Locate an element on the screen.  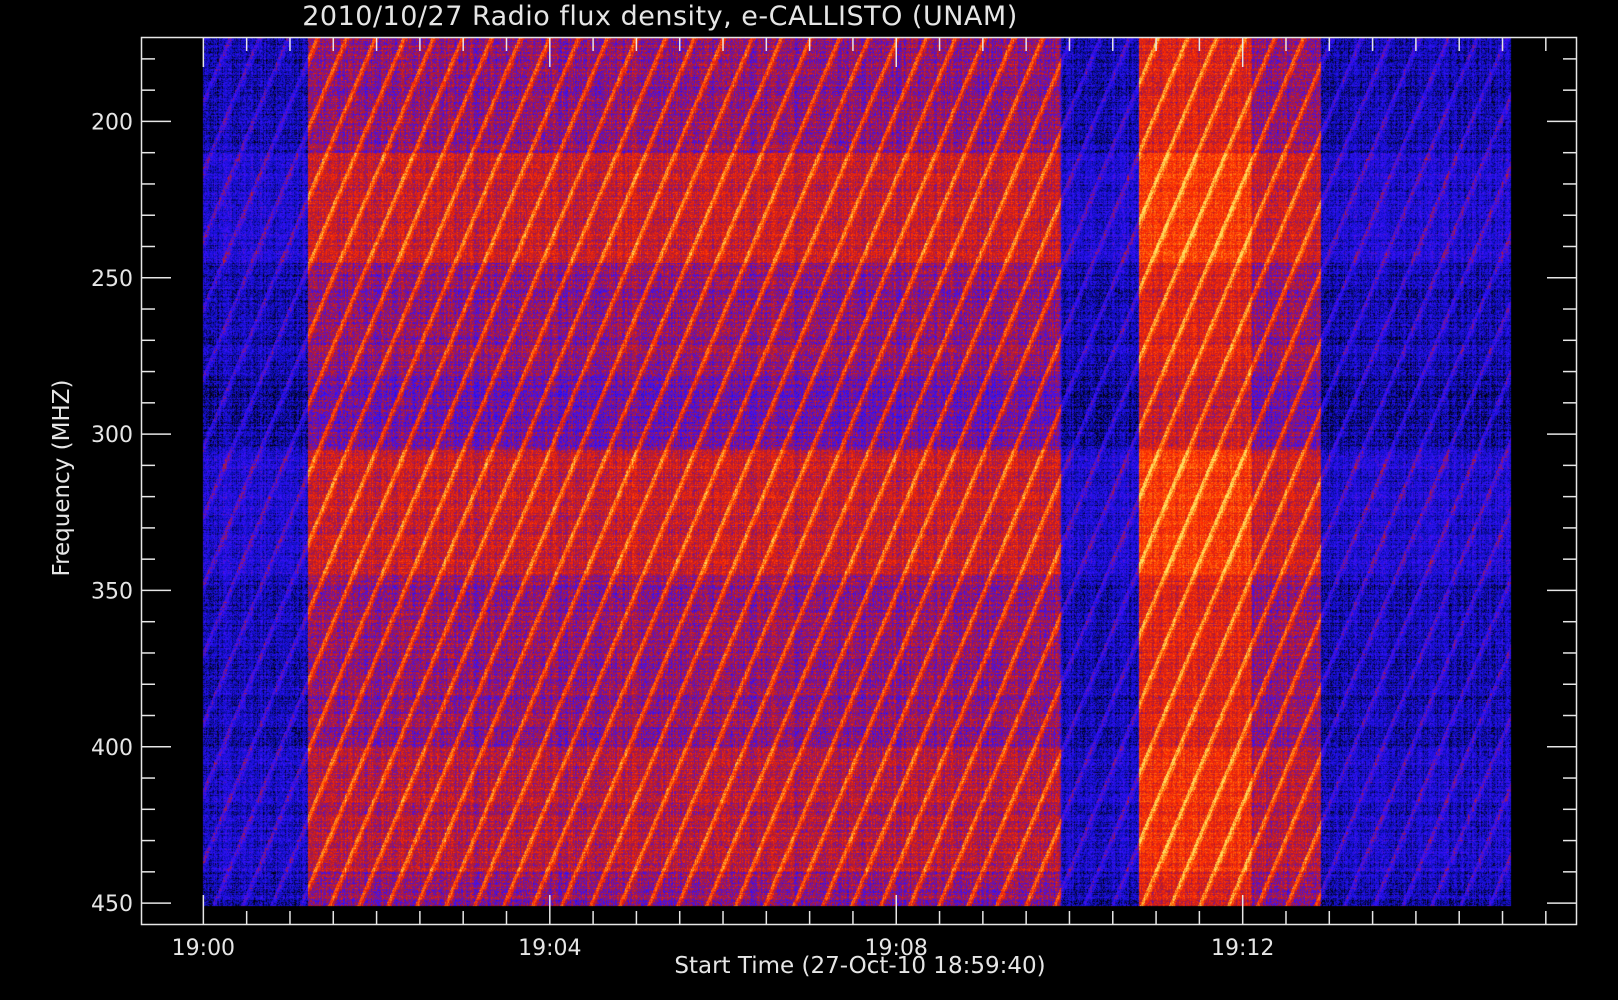
y-tick-label: 350 is located at coordinates (112, 591).